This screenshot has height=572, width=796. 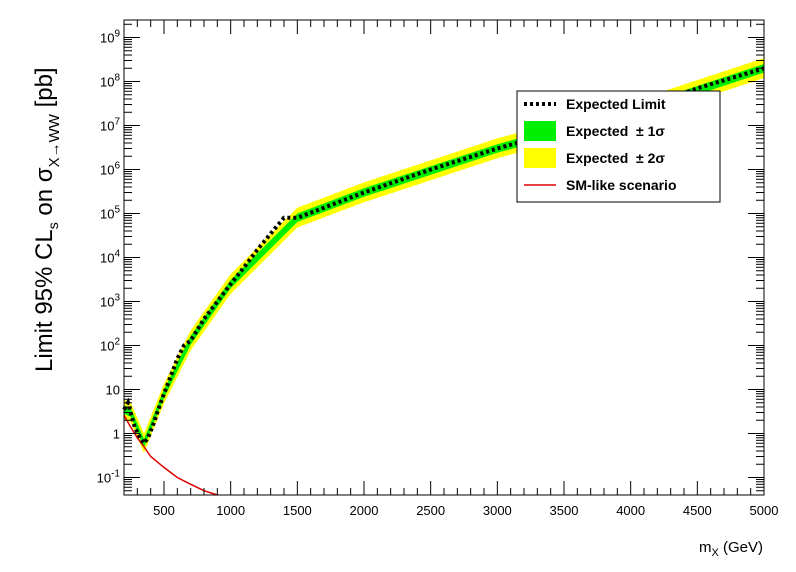 What do you see at coordinates (110, 300) in the screenshot?
I see `y-tick-label: 10³` at bounding box center [110, 300].